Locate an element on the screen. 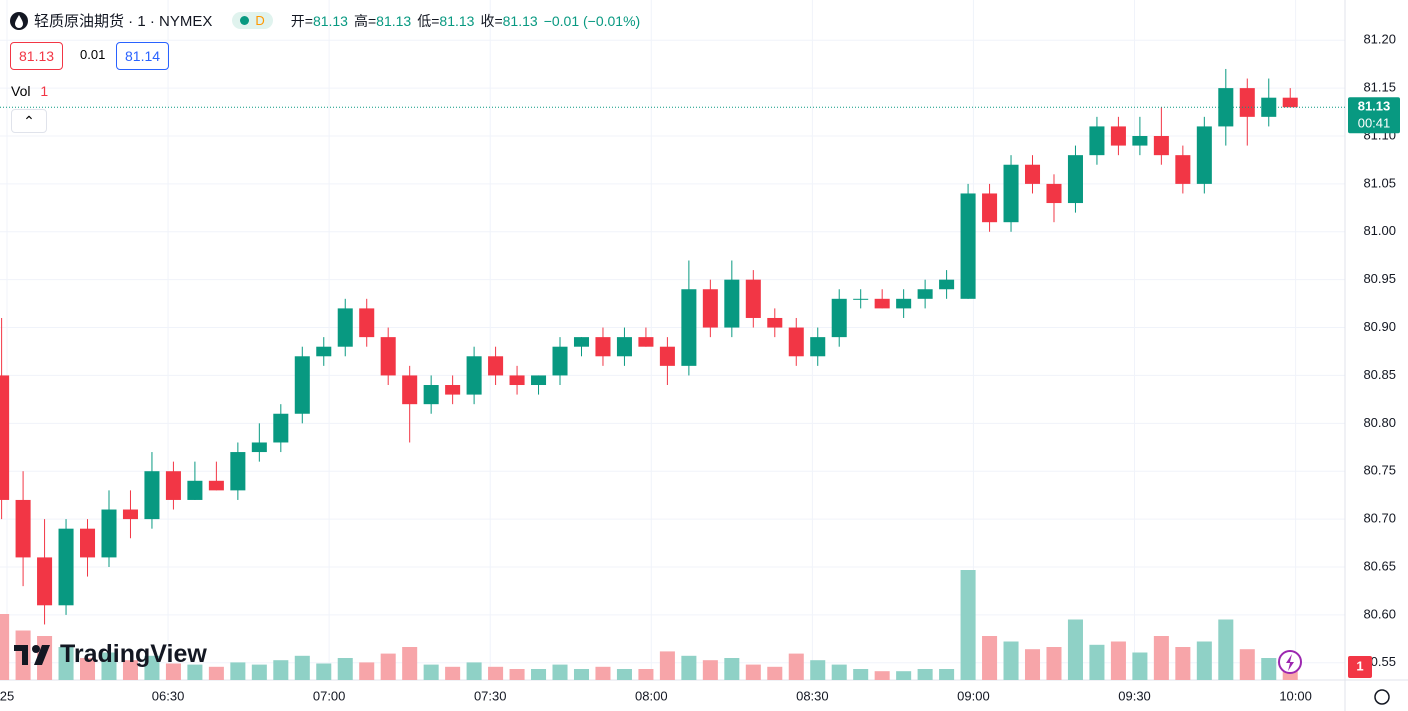  ask: 81.14 is located at coordinates (143, 56).